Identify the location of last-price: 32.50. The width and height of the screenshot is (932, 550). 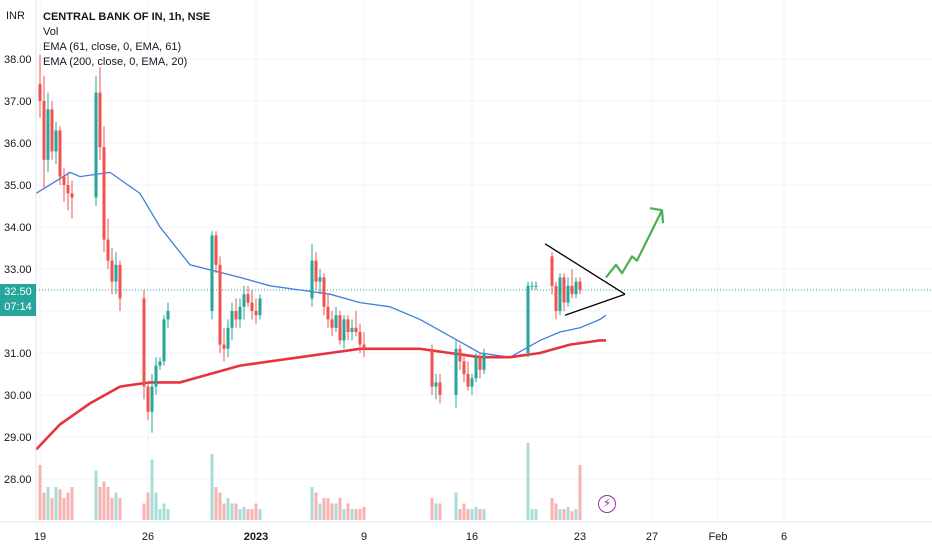
(18, 292).